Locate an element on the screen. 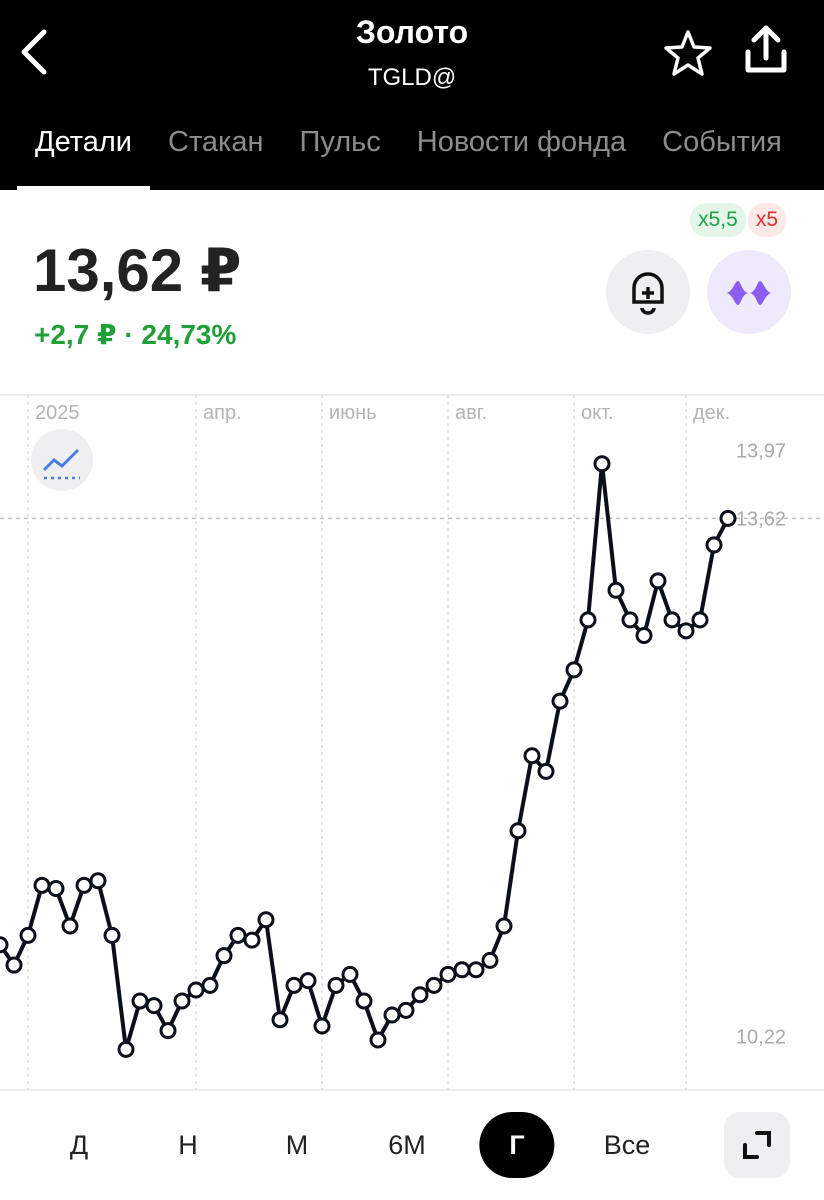 This screenshot has height=1200, width=824. tab: События is located at coordinates (722, 142).